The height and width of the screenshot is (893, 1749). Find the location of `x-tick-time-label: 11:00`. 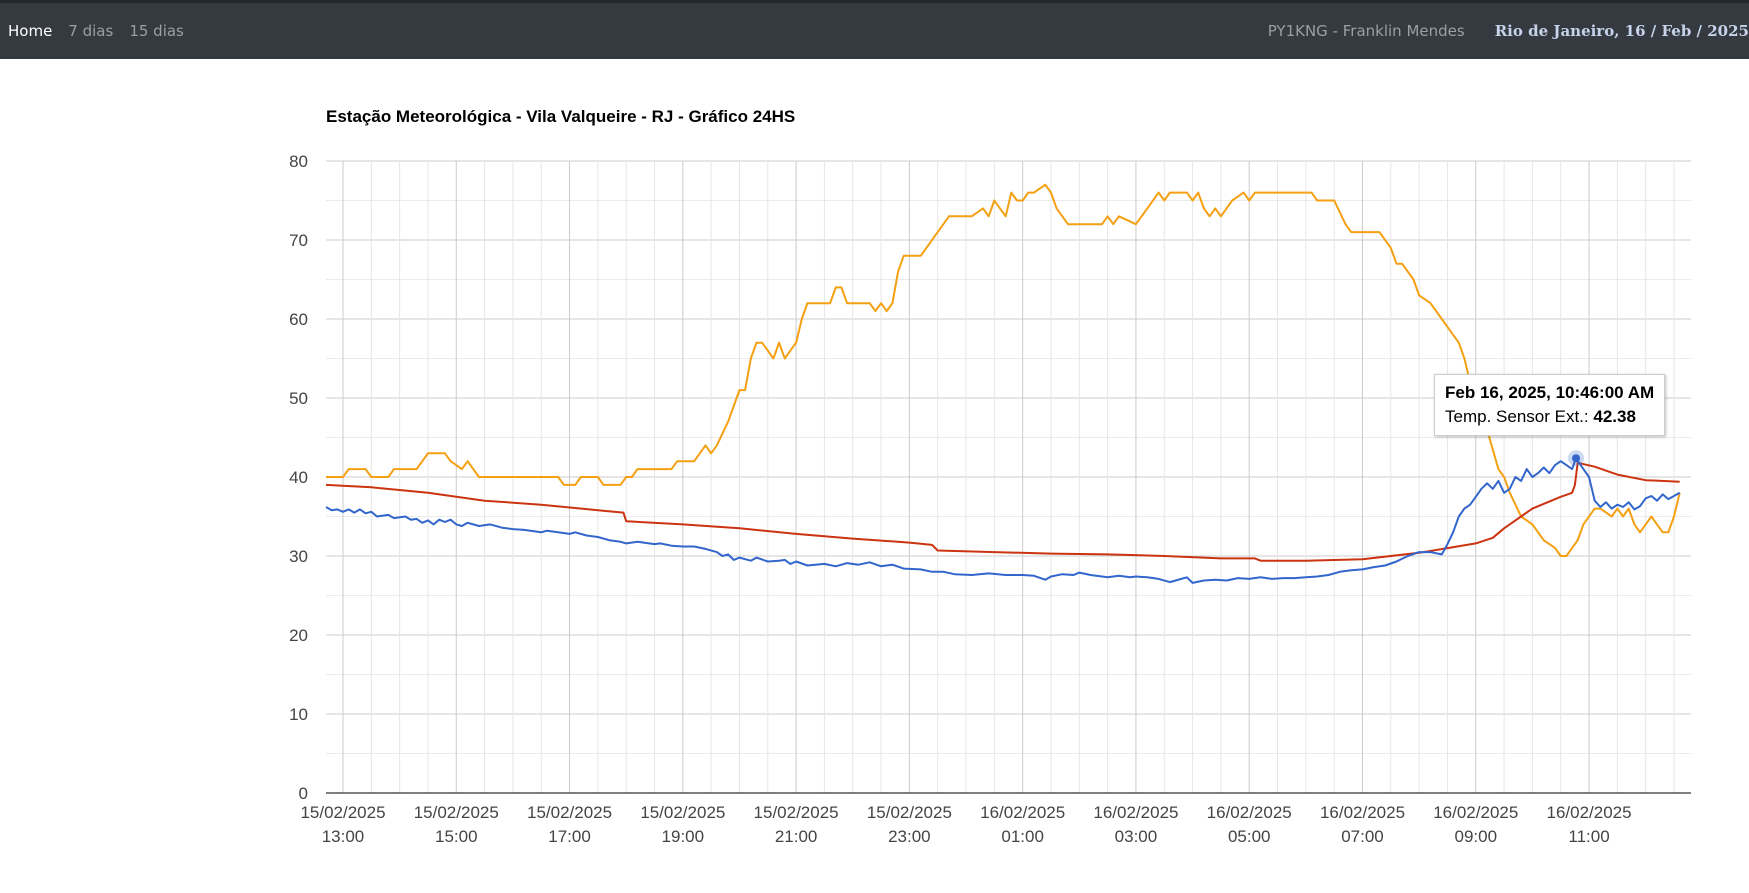

x-tick-time-label: 11:00 is located at coordinates (1588, 836).